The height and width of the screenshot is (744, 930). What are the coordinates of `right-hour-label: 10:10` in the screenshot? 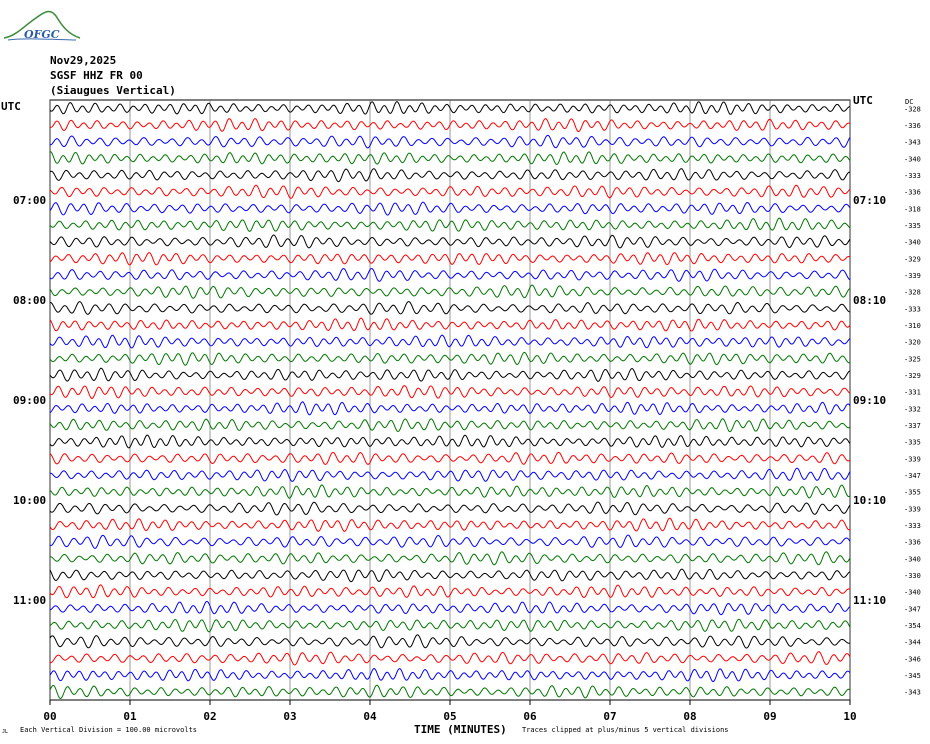 It's located at (869, 500).